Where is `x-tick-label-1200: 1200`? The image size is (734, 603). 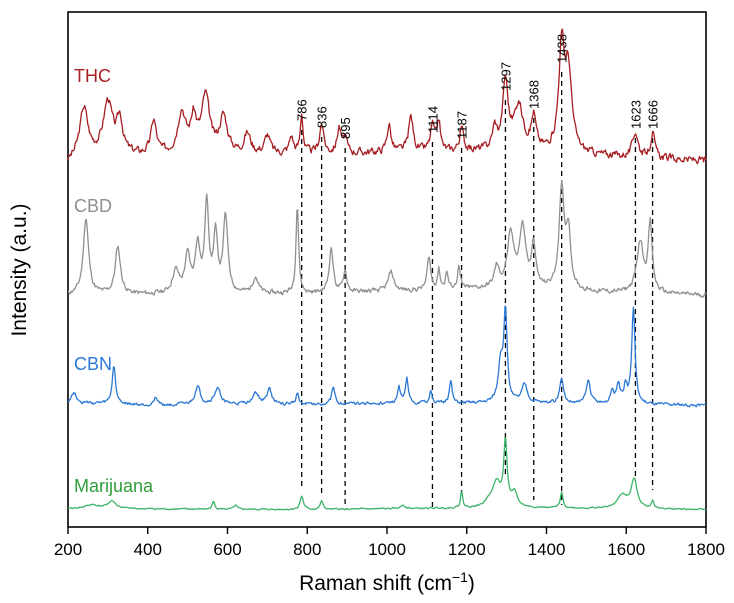
x-tick-label-1200: 1200 is located at coordinates (467, 549).